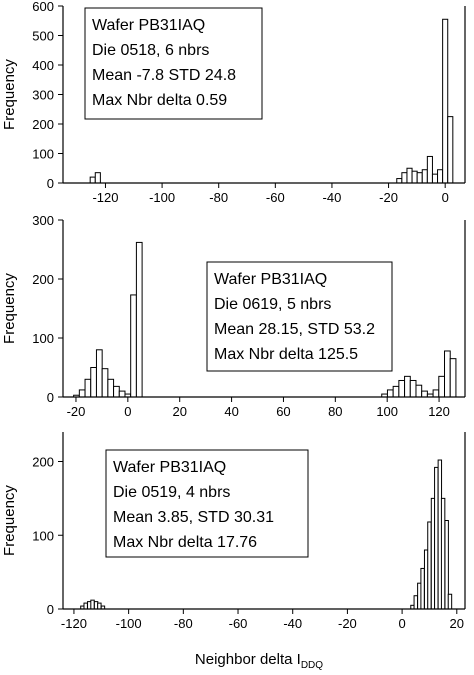 Image resolution: width=474 pixels, height=675 pixels. I want to click on annotation-line: Mean 3.85, STD 30.31, so click(193, 517).